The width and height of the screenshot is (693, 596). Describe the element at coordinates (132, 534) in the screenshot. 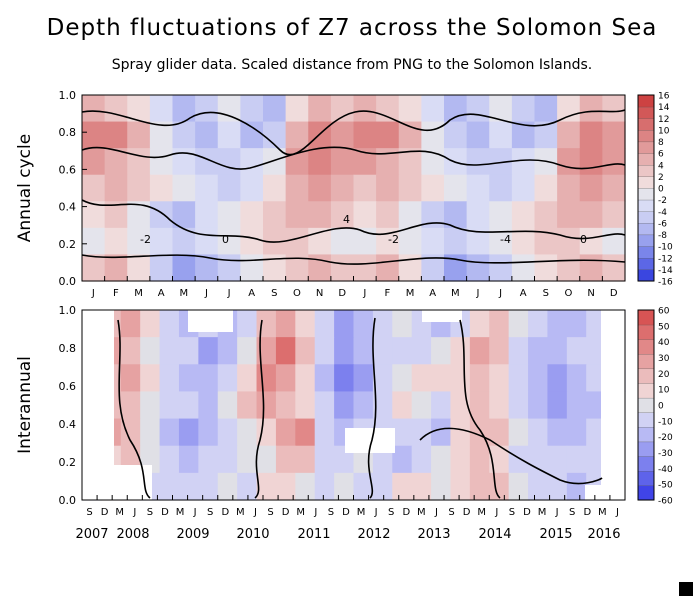

I see `year-label: 2008` at that location.